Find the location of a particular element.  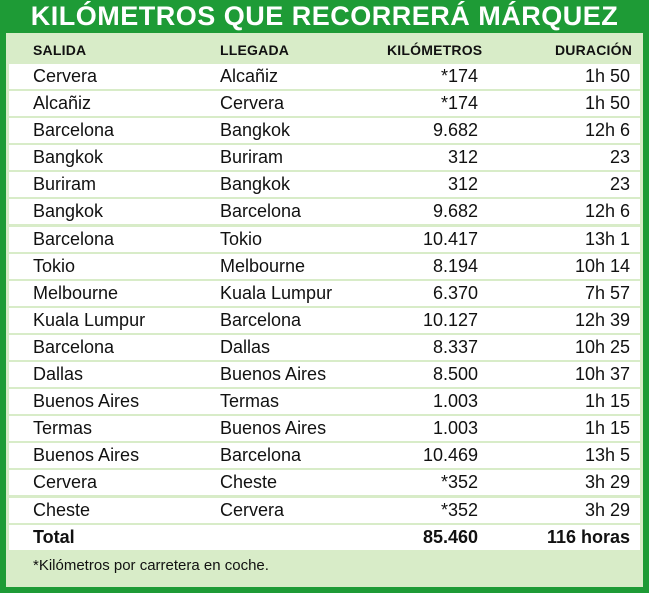

cell-duracion: 7h 57 is located at coordinates (607, 292).